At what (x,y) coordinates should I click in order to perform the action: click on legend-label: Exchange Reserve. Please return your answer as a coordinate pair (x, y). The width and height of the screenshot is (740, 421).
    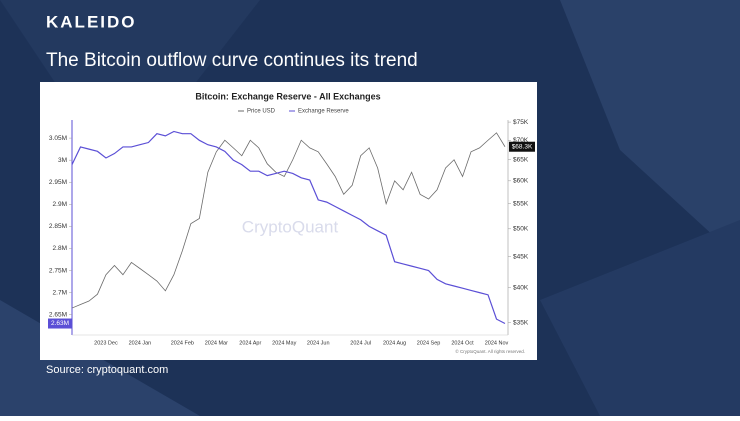
    Looking at the image, I should click on (323, 112).